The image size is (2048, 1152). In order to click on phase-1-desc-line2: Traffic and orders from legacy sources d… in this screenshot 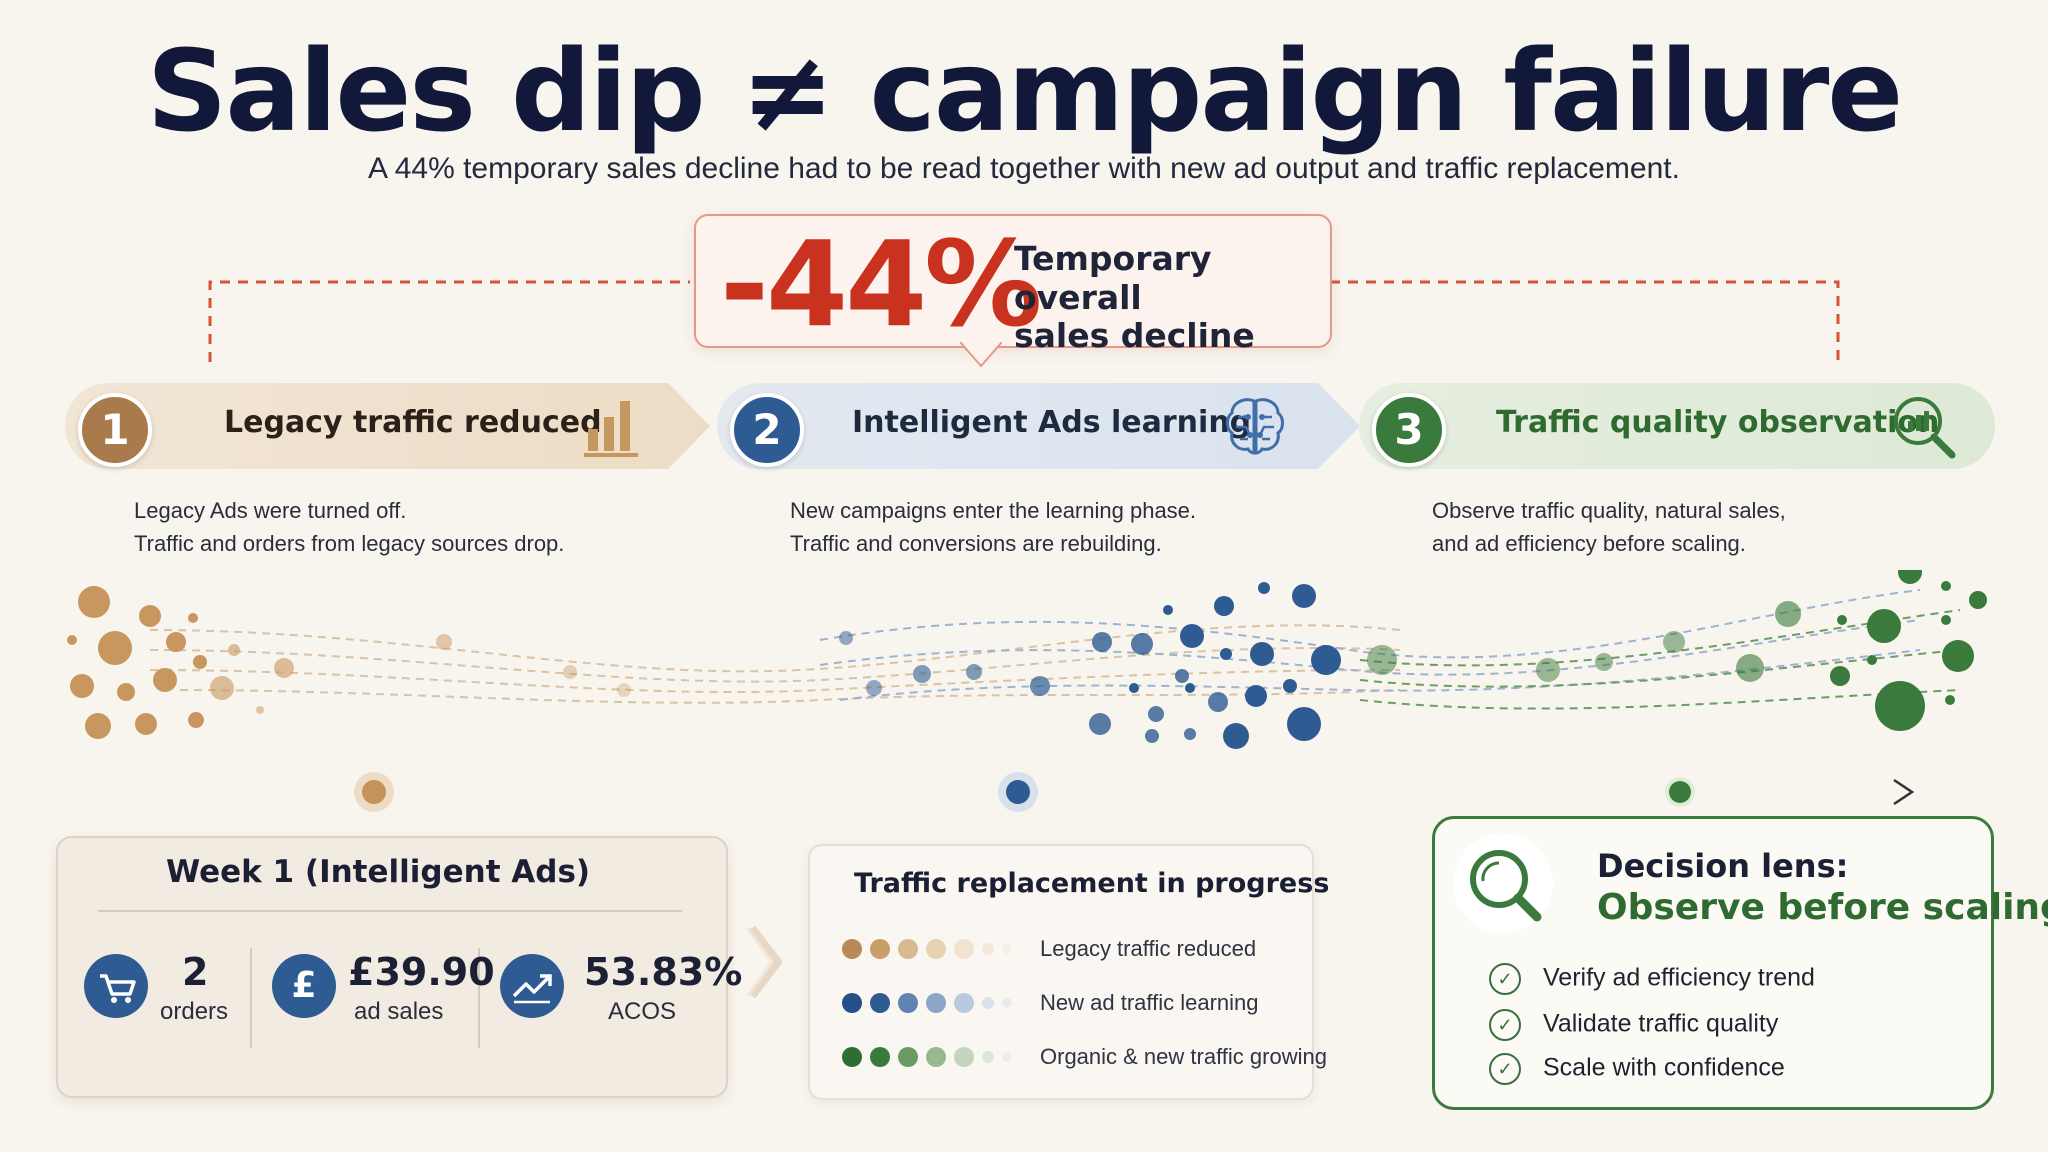, I will do `click(349, 543)`.